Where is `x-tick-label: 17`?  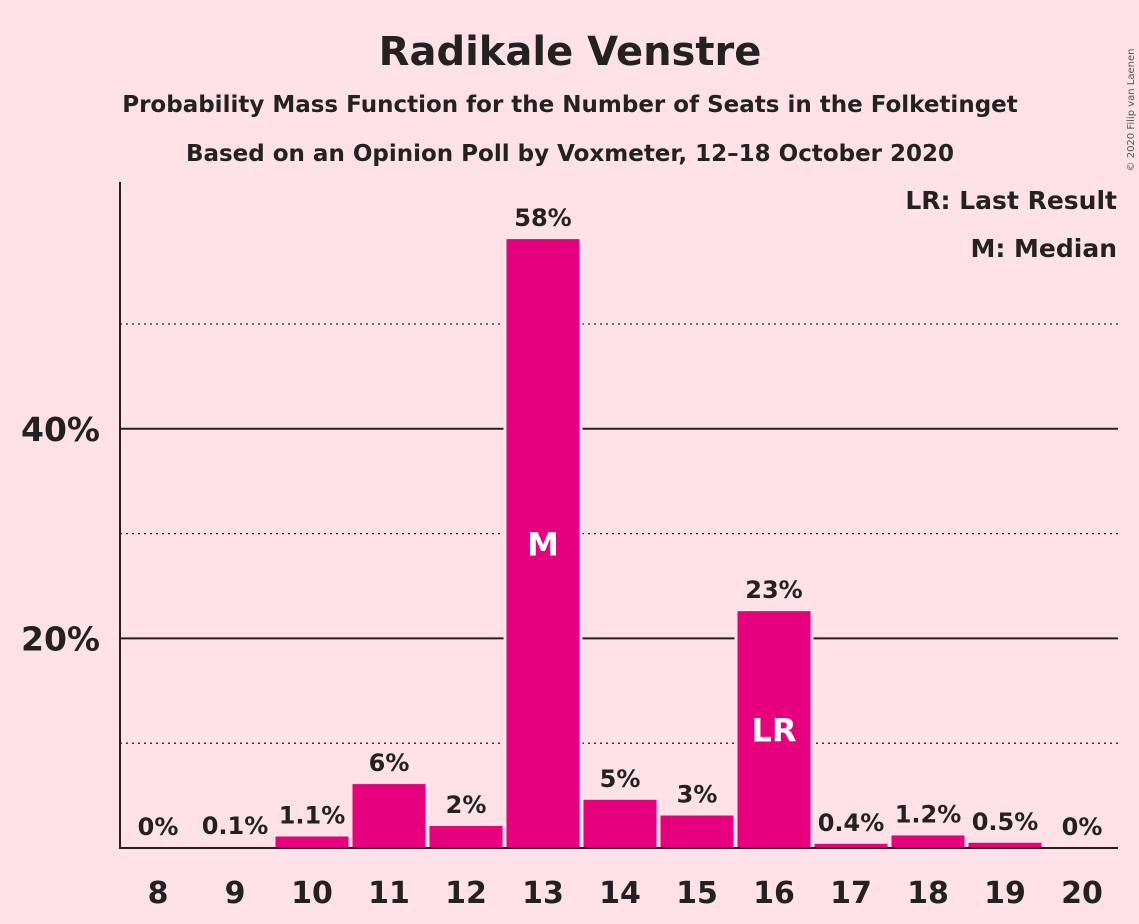
x-tick-label: 17 is located at coordinates (851, 893).